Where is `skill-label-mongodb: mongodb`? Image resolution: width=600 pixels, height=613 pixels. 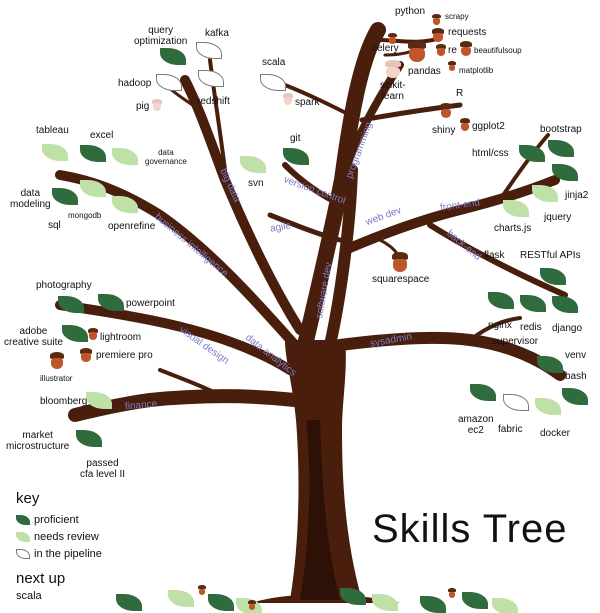 skill-label-mongodb: mongodb is located at coordinates (85, 215).